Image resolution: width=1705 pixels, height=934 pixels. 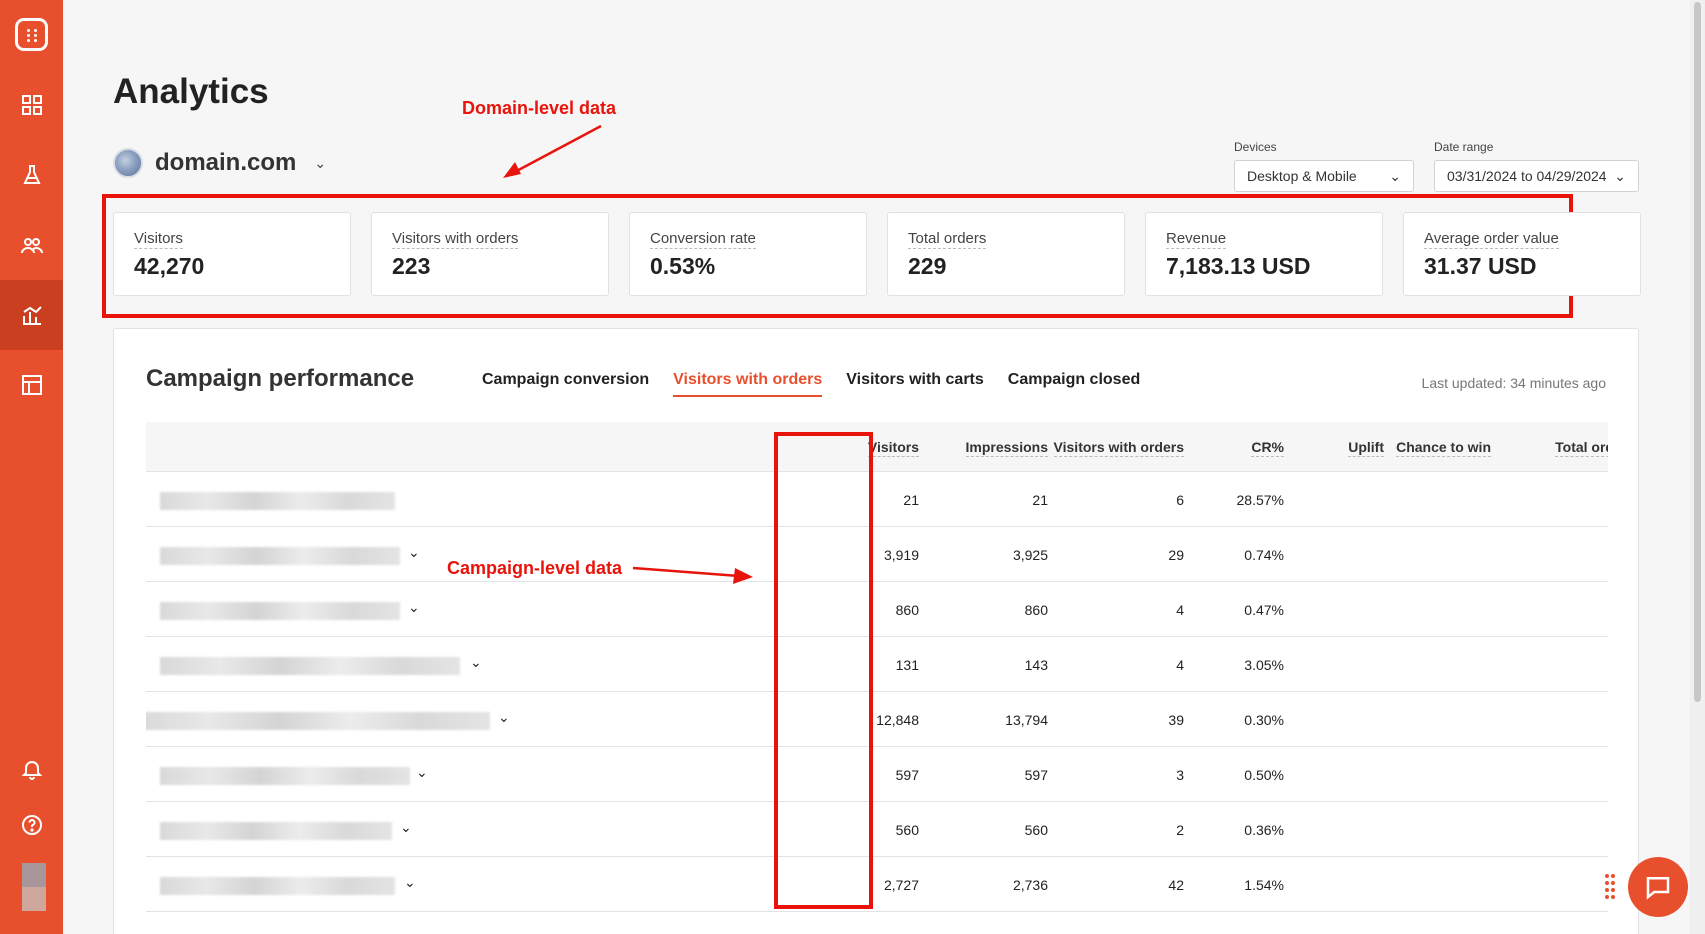 I want to click on cell-cr: 0.47%, so click(x=1264, y=610).